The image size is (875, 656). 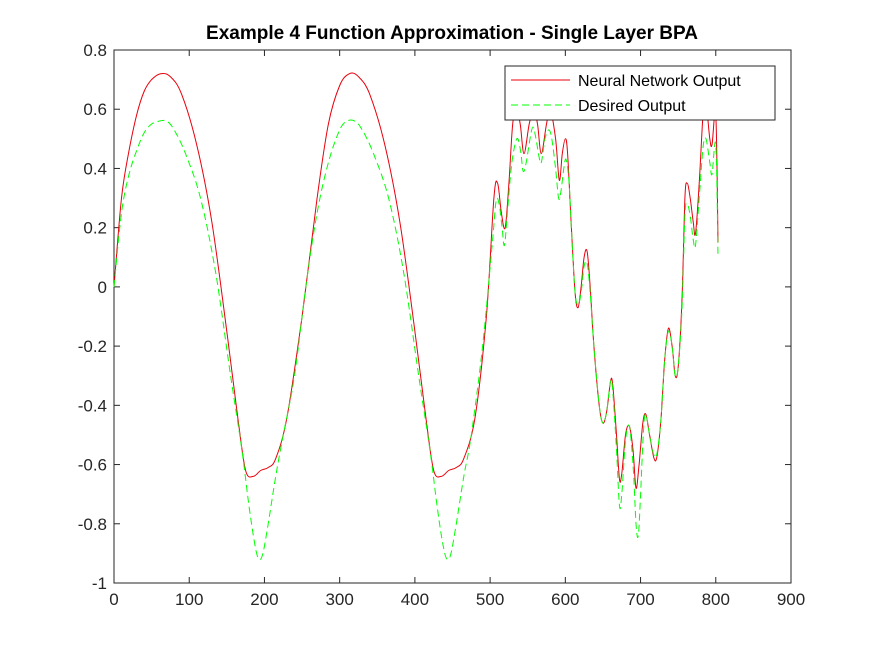 What do you see at coordinates (339, 599) in the screenshot?
I see `x-tick-label: 300` at bounding box center [339, 599].